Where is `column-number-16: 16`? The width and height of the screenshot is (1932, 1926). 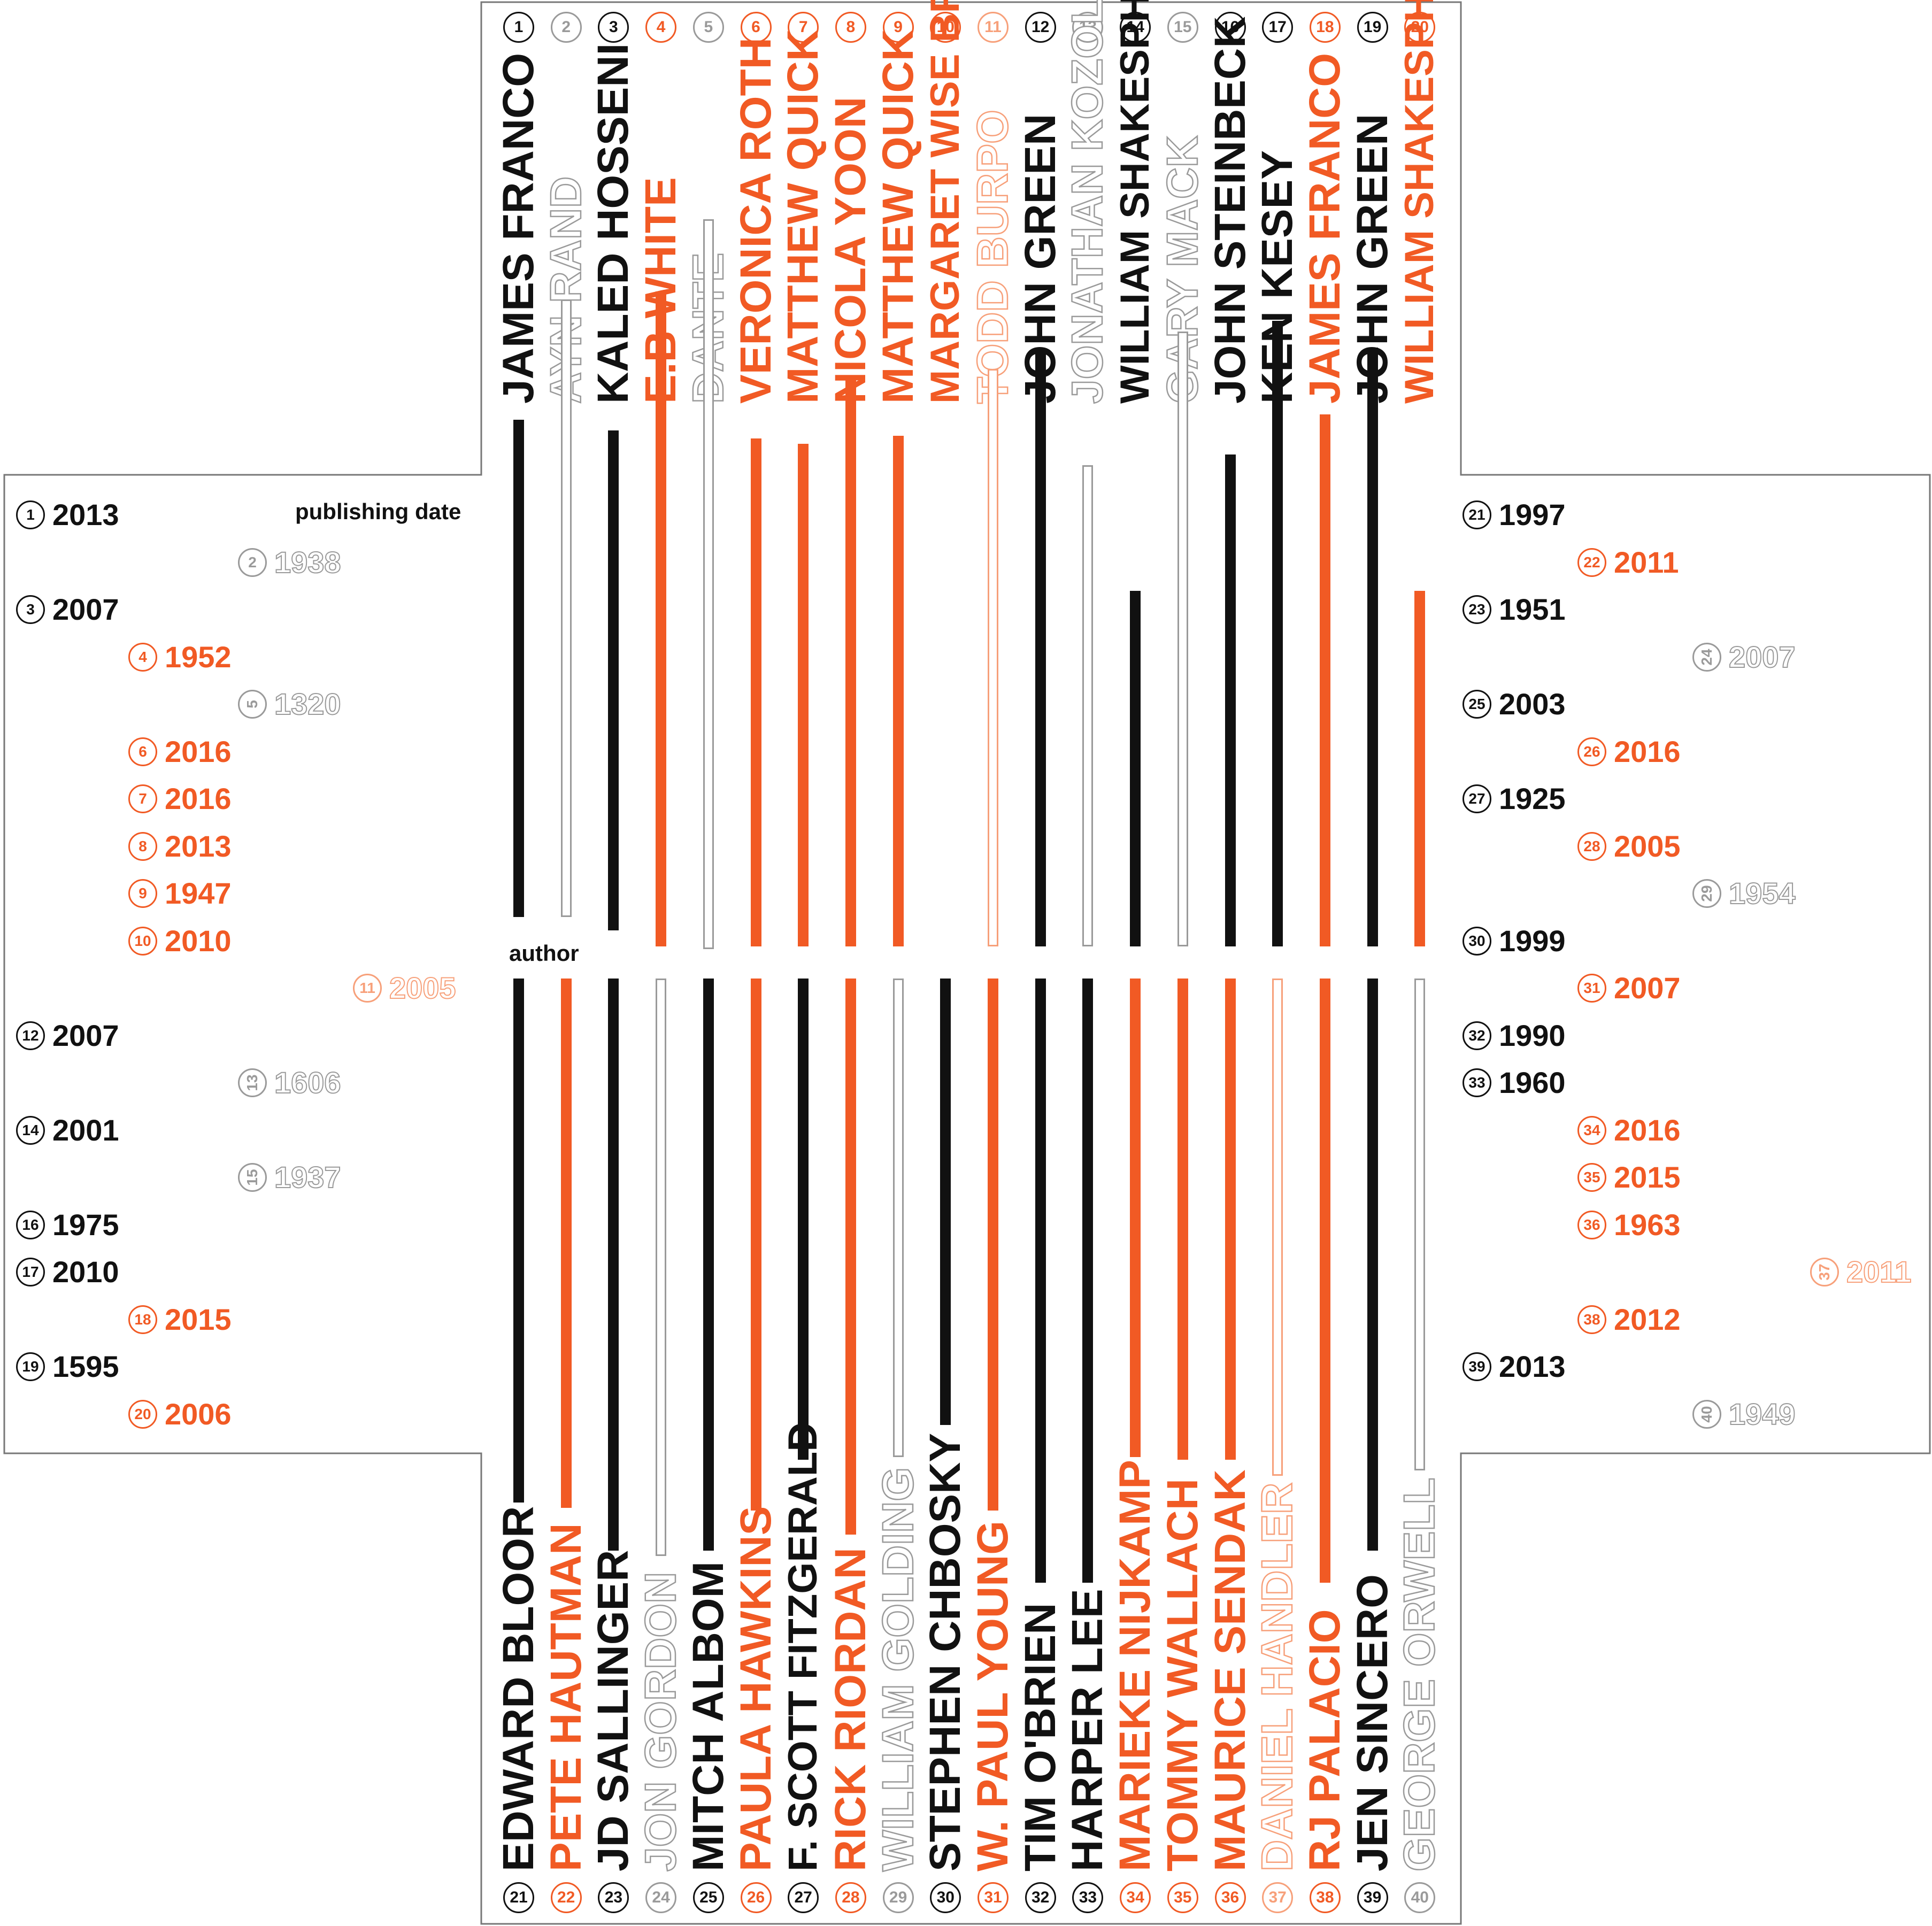 column-number-16: 16 is located at coordinates (1230, 27).